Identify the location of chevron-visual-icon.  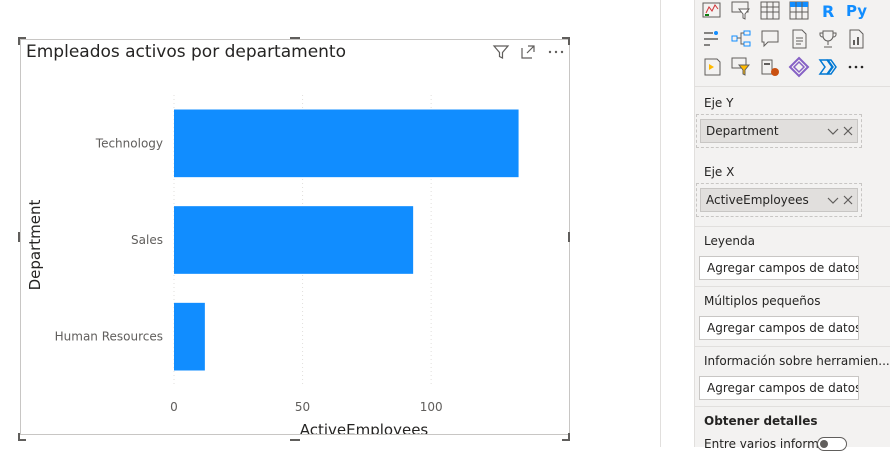
(828, 67).